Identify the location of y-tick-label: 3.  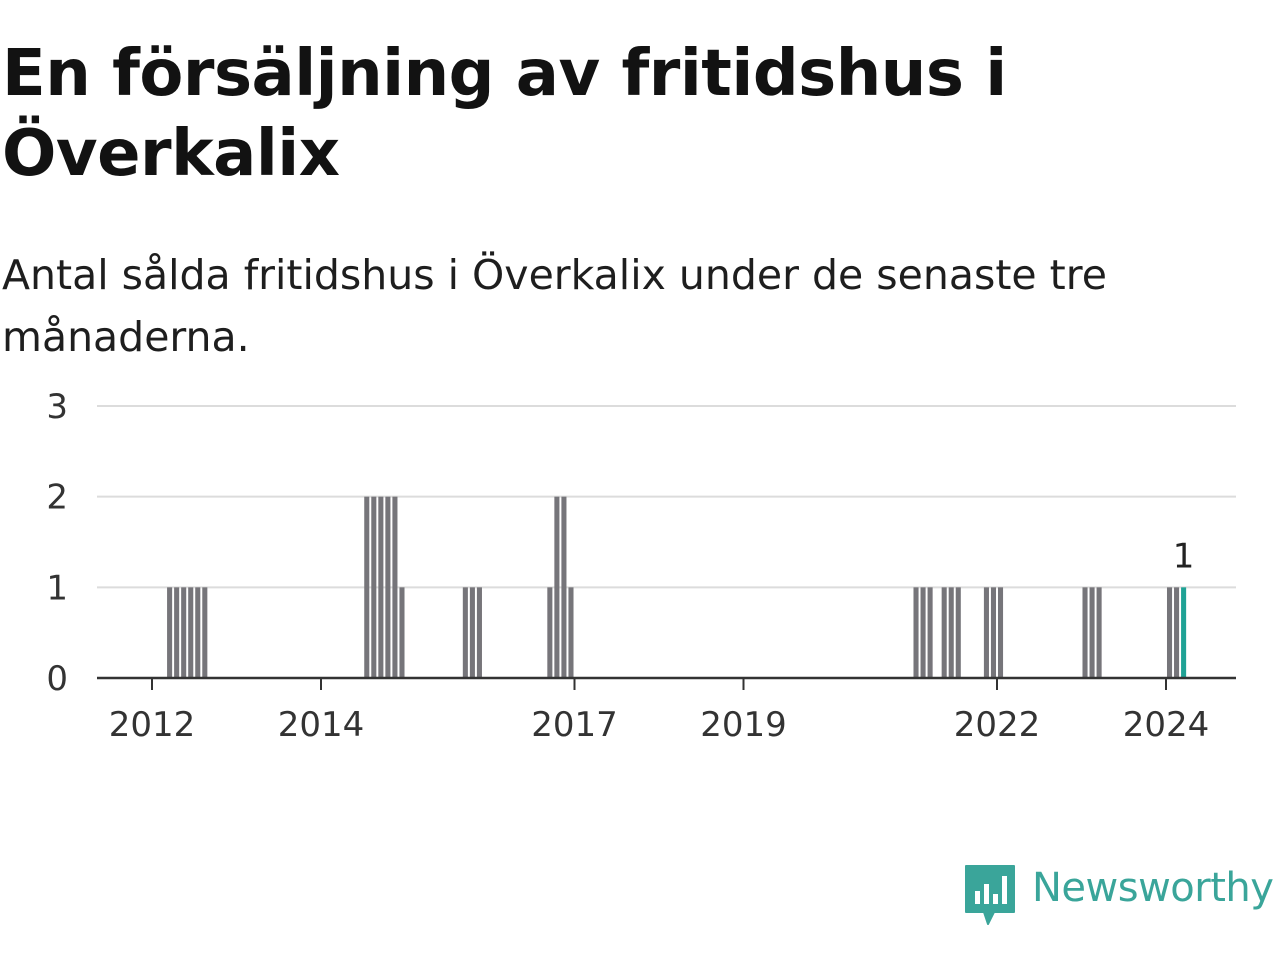
(57, 407).